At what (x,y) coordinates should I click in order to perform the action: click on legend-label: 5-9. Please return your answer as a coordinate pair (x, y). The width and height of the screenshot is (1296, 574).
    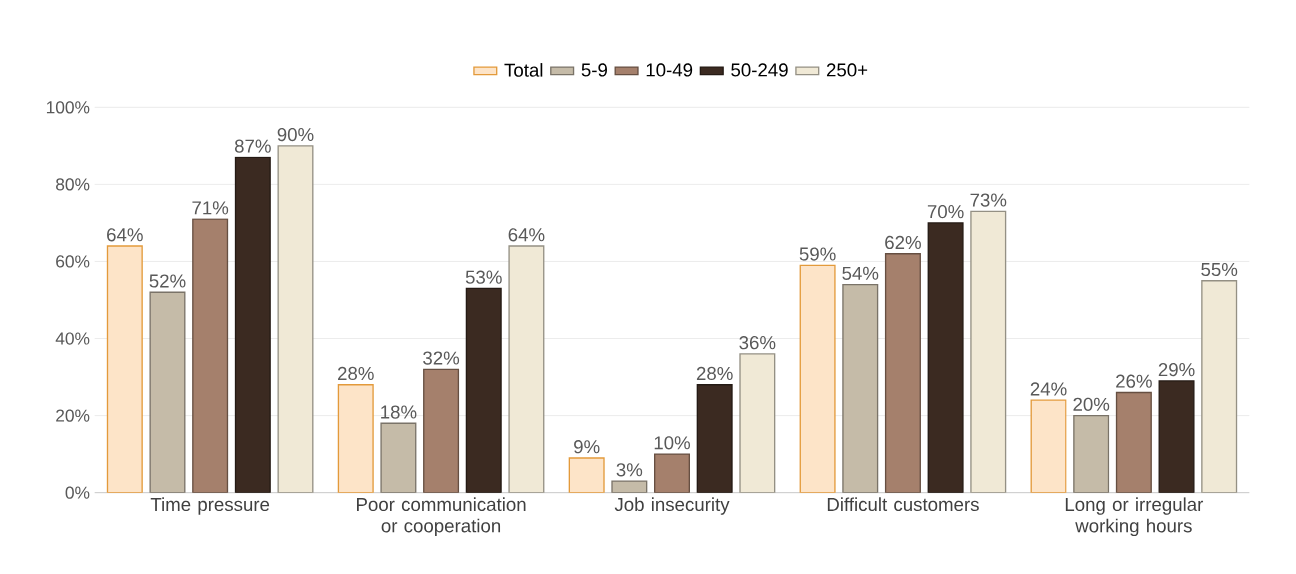
    Looking at the image, I should click on (594, 70).